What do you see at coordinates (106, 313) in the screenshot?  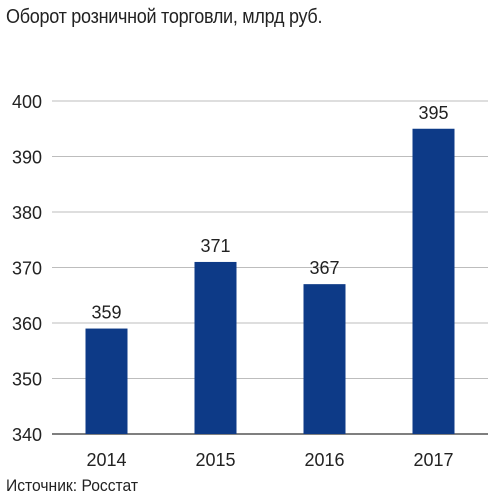 I see `data-label: 359` at bounding box center [106, 313].